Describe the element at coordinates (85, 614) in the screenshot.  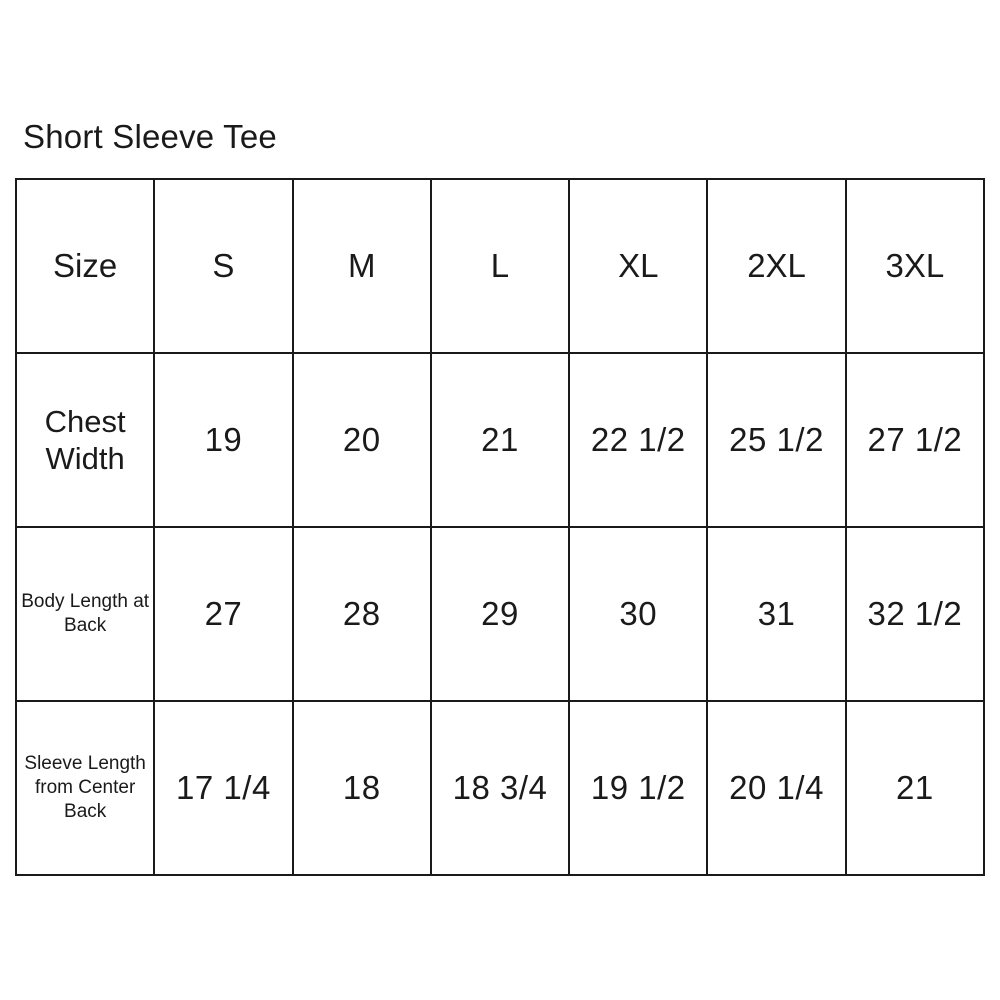
I see `row-label: Body Length at Back` at that location.